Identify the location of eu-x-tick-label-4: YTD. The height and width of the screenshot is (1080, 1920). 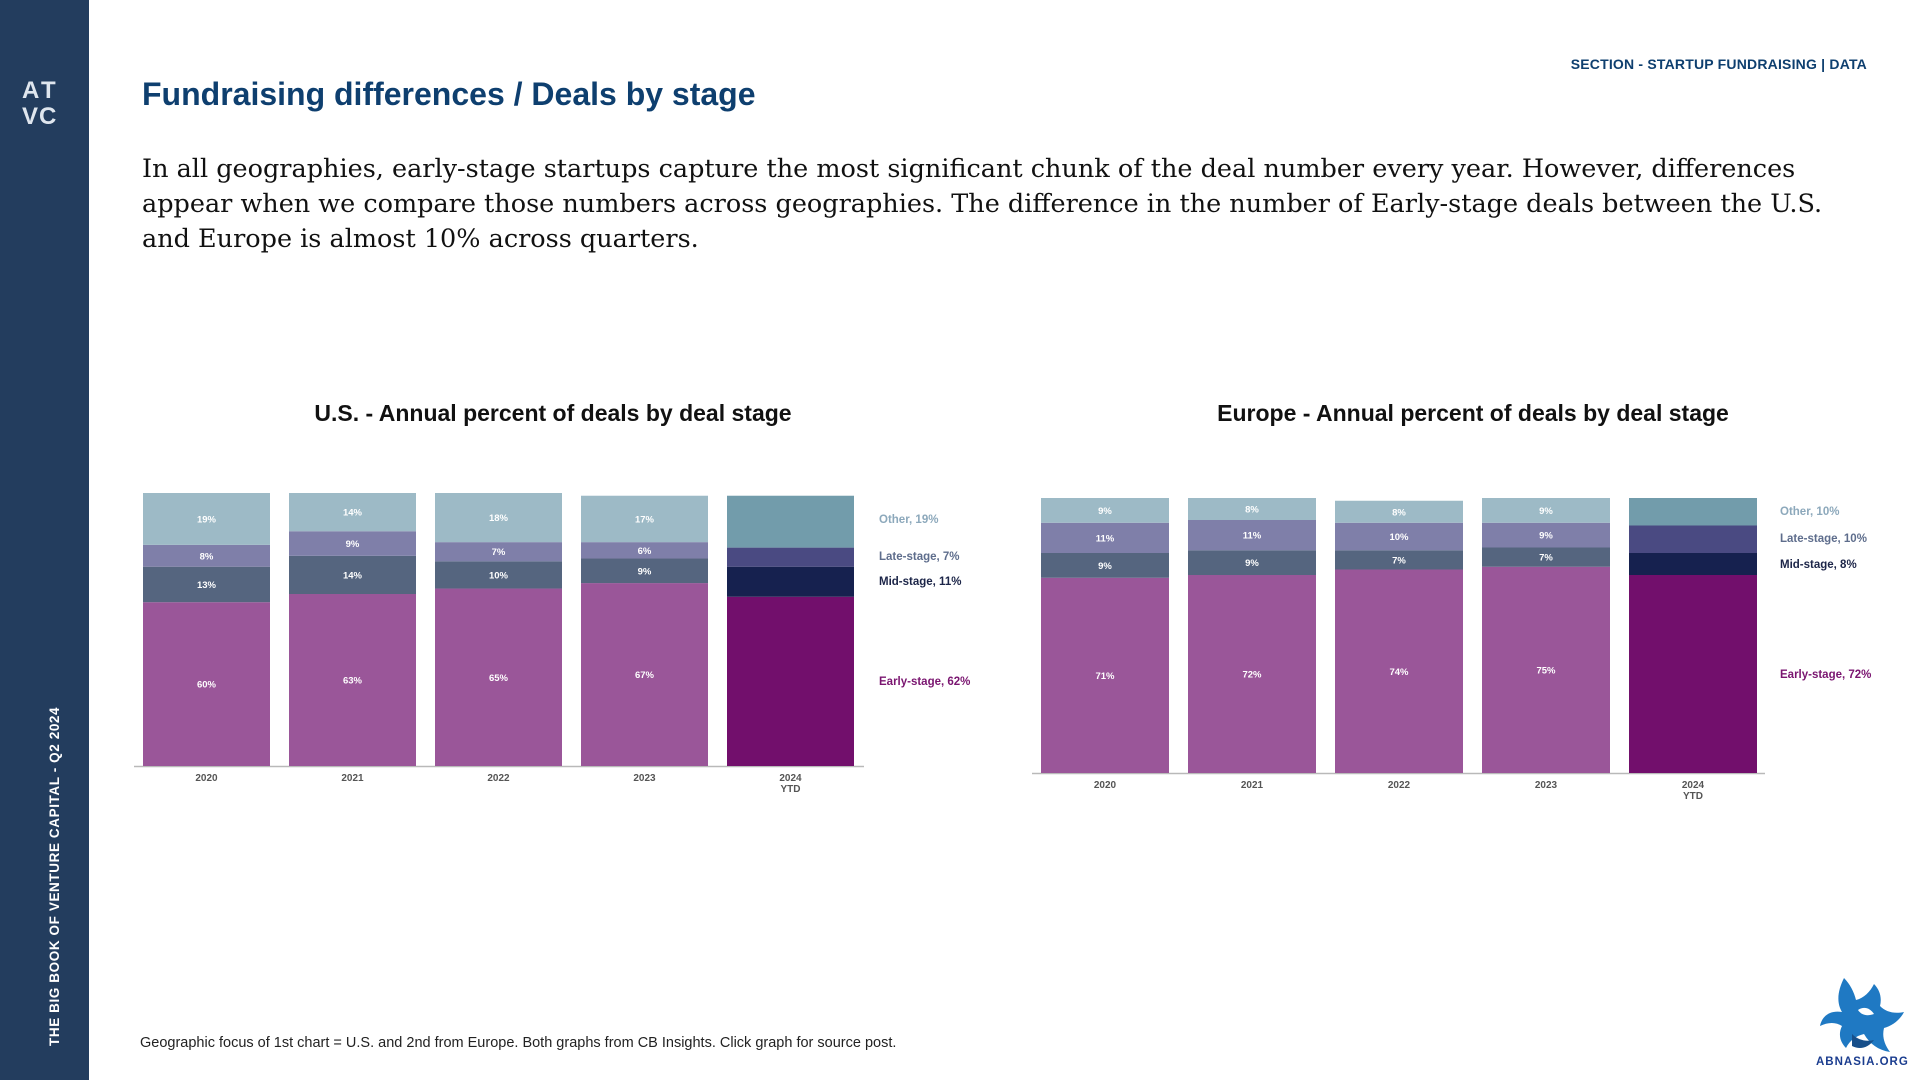
(1693, 796).